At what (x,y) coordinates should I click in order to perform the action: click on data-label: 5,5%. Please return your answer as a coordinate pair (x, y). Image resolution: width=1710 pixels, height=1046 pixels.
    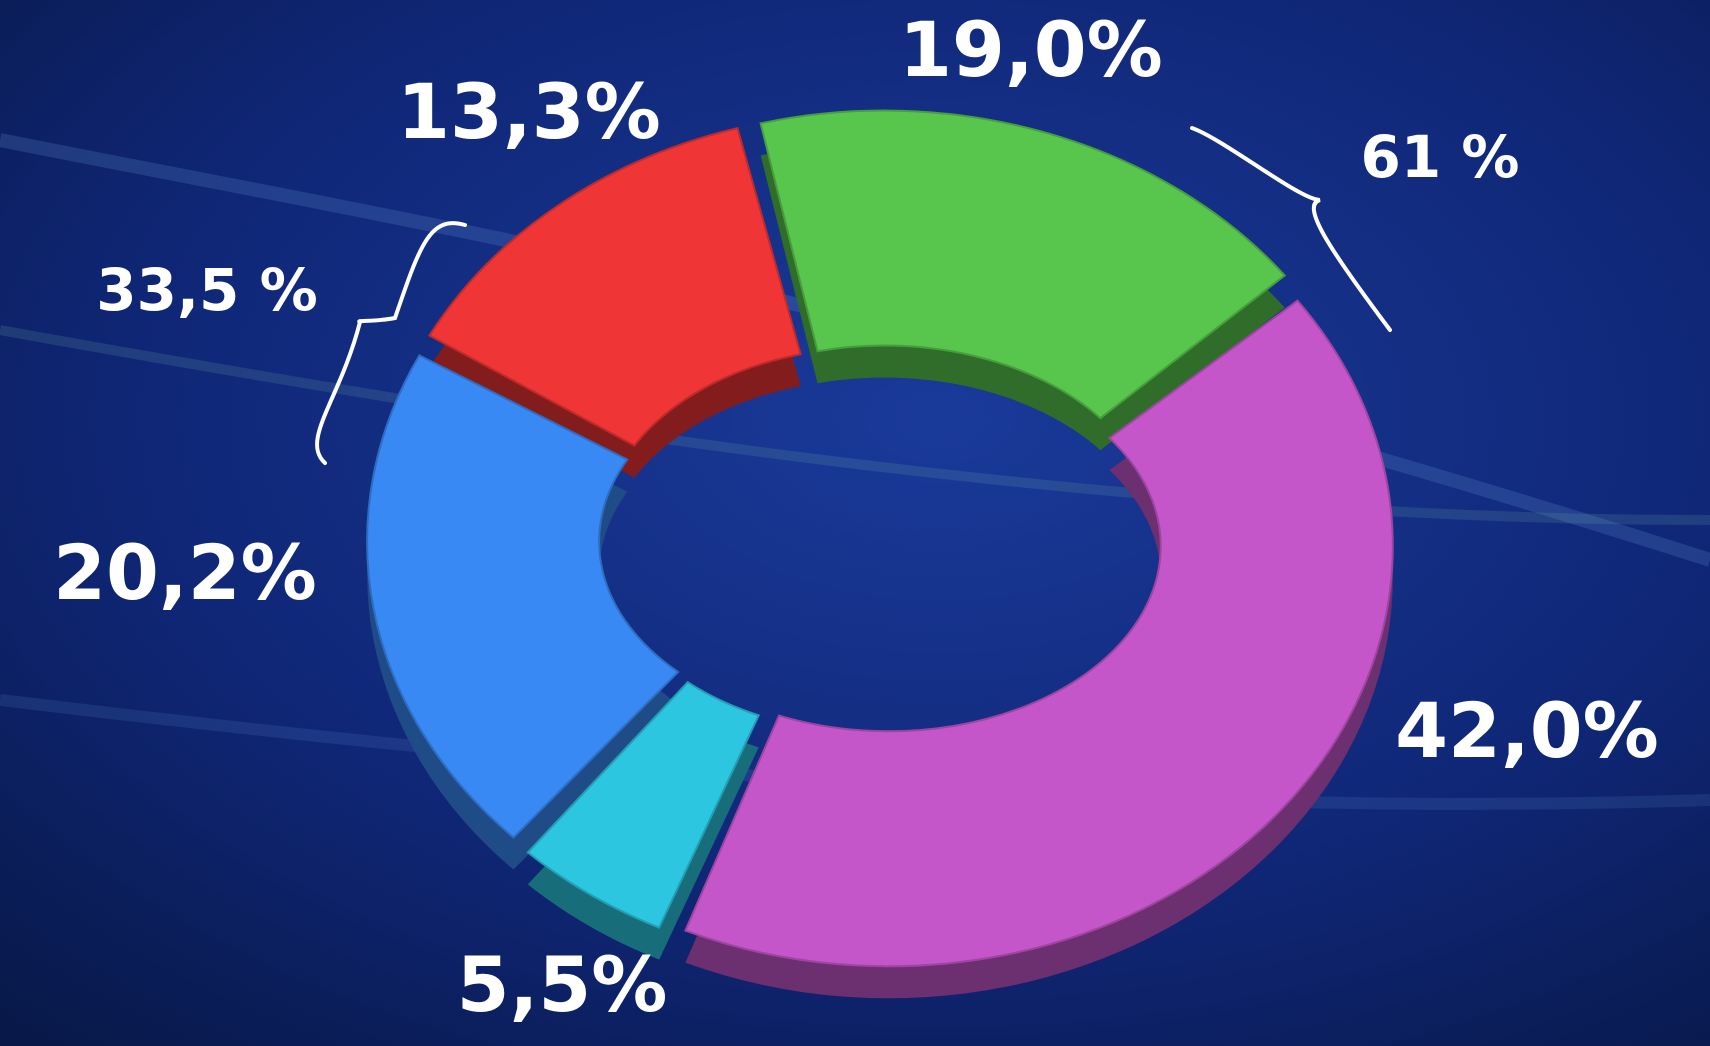
    Looking at the image, I should click on (562, 984).